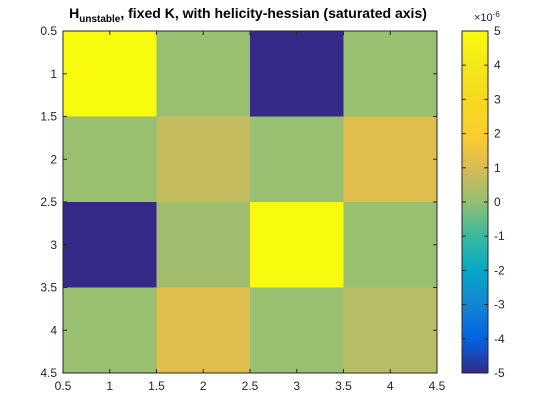  Describe the element at coordinates (297, 245) in the screenshot. I see `heatmap-cell-r3-c3` at that location.